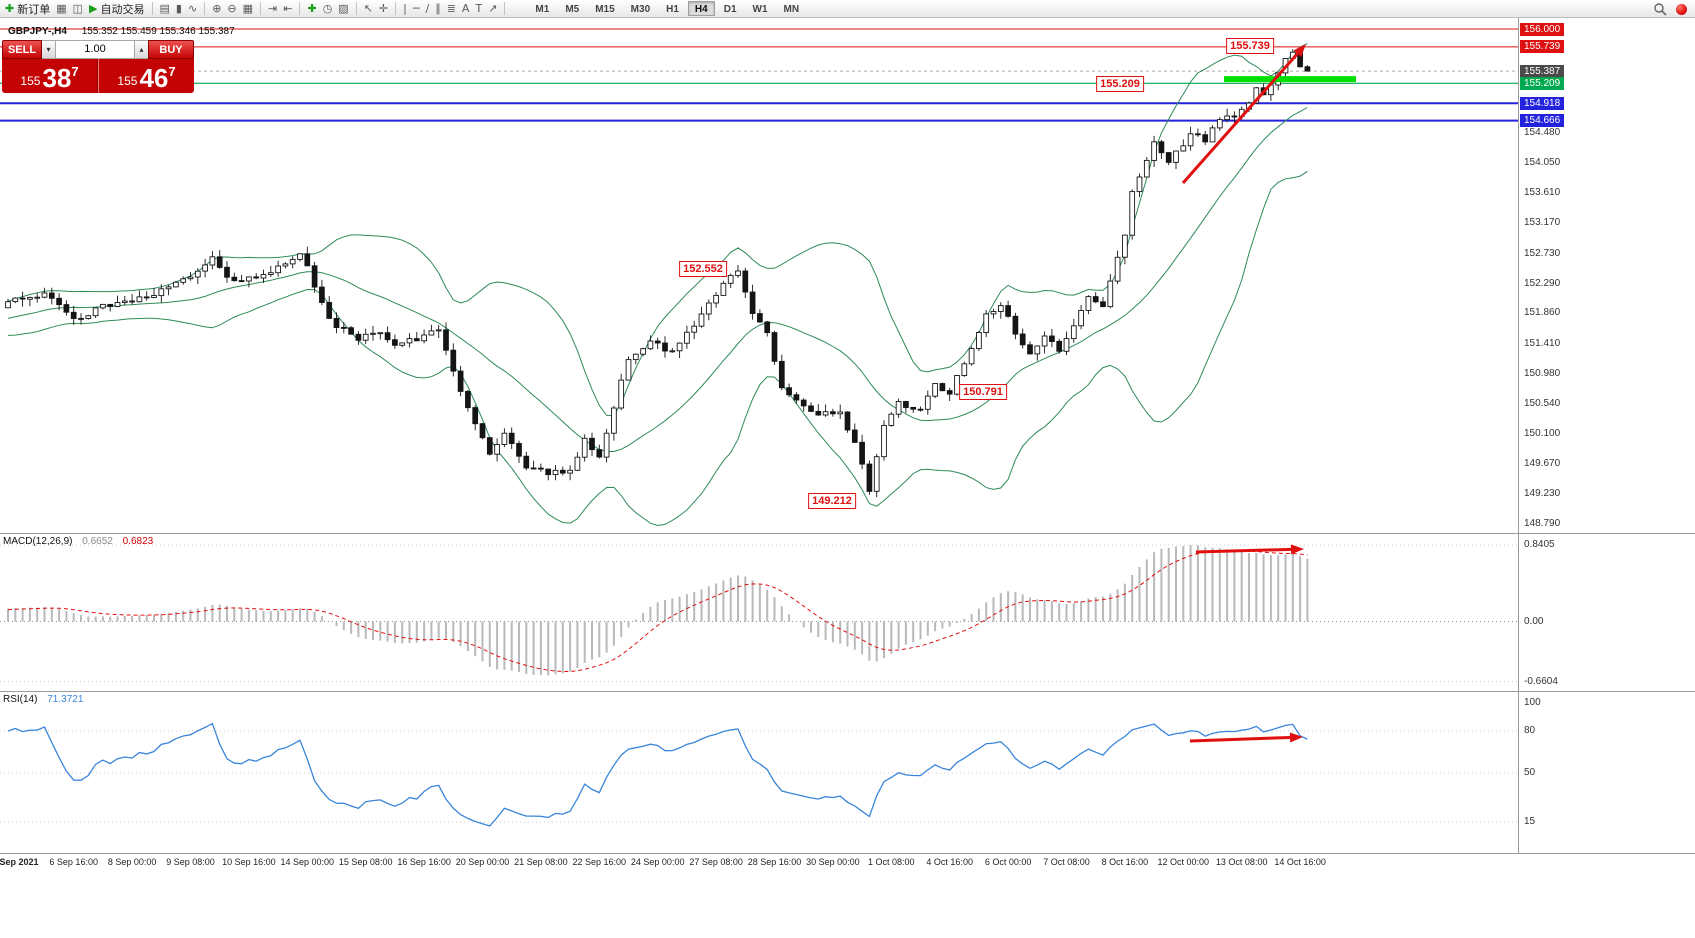 This screenshot has height=938, width=1695. I want to click on price-scale-badge: 154.666, so click(1542, 121).